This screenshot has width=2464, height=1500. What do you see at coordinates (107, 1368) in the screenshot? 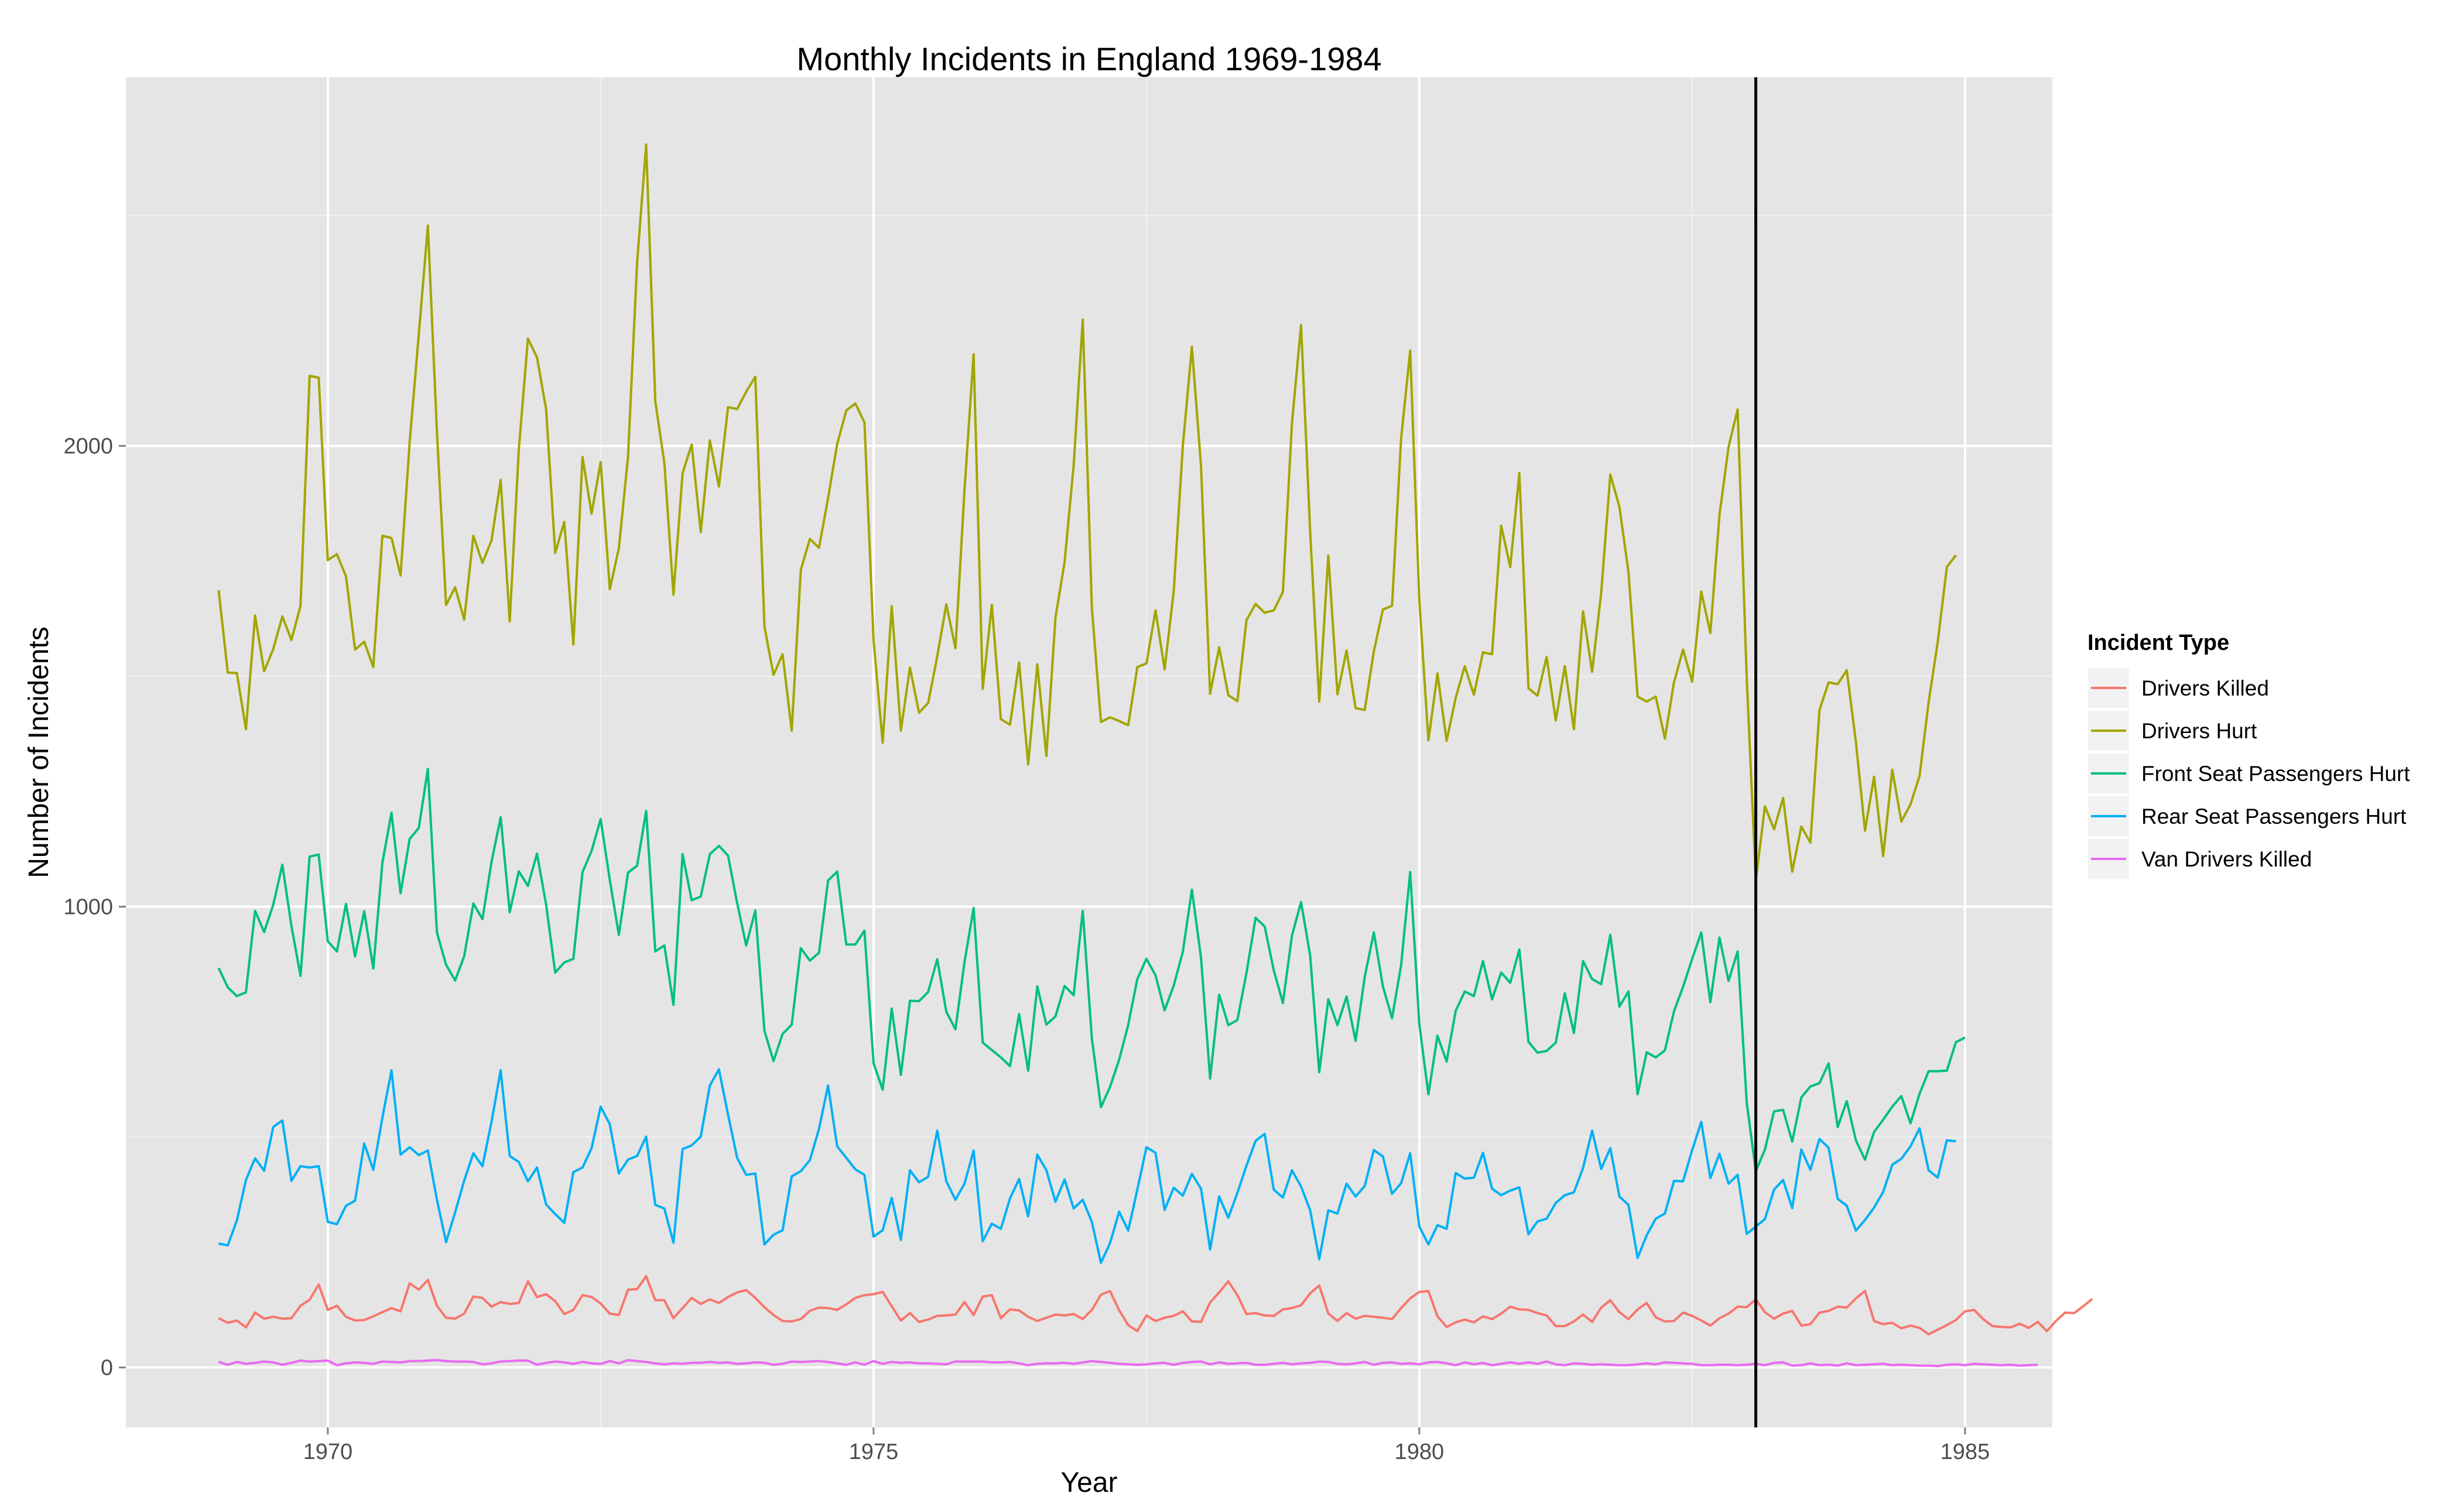
I see `y-tick-label: 0` at bounding box center [107, 1368].